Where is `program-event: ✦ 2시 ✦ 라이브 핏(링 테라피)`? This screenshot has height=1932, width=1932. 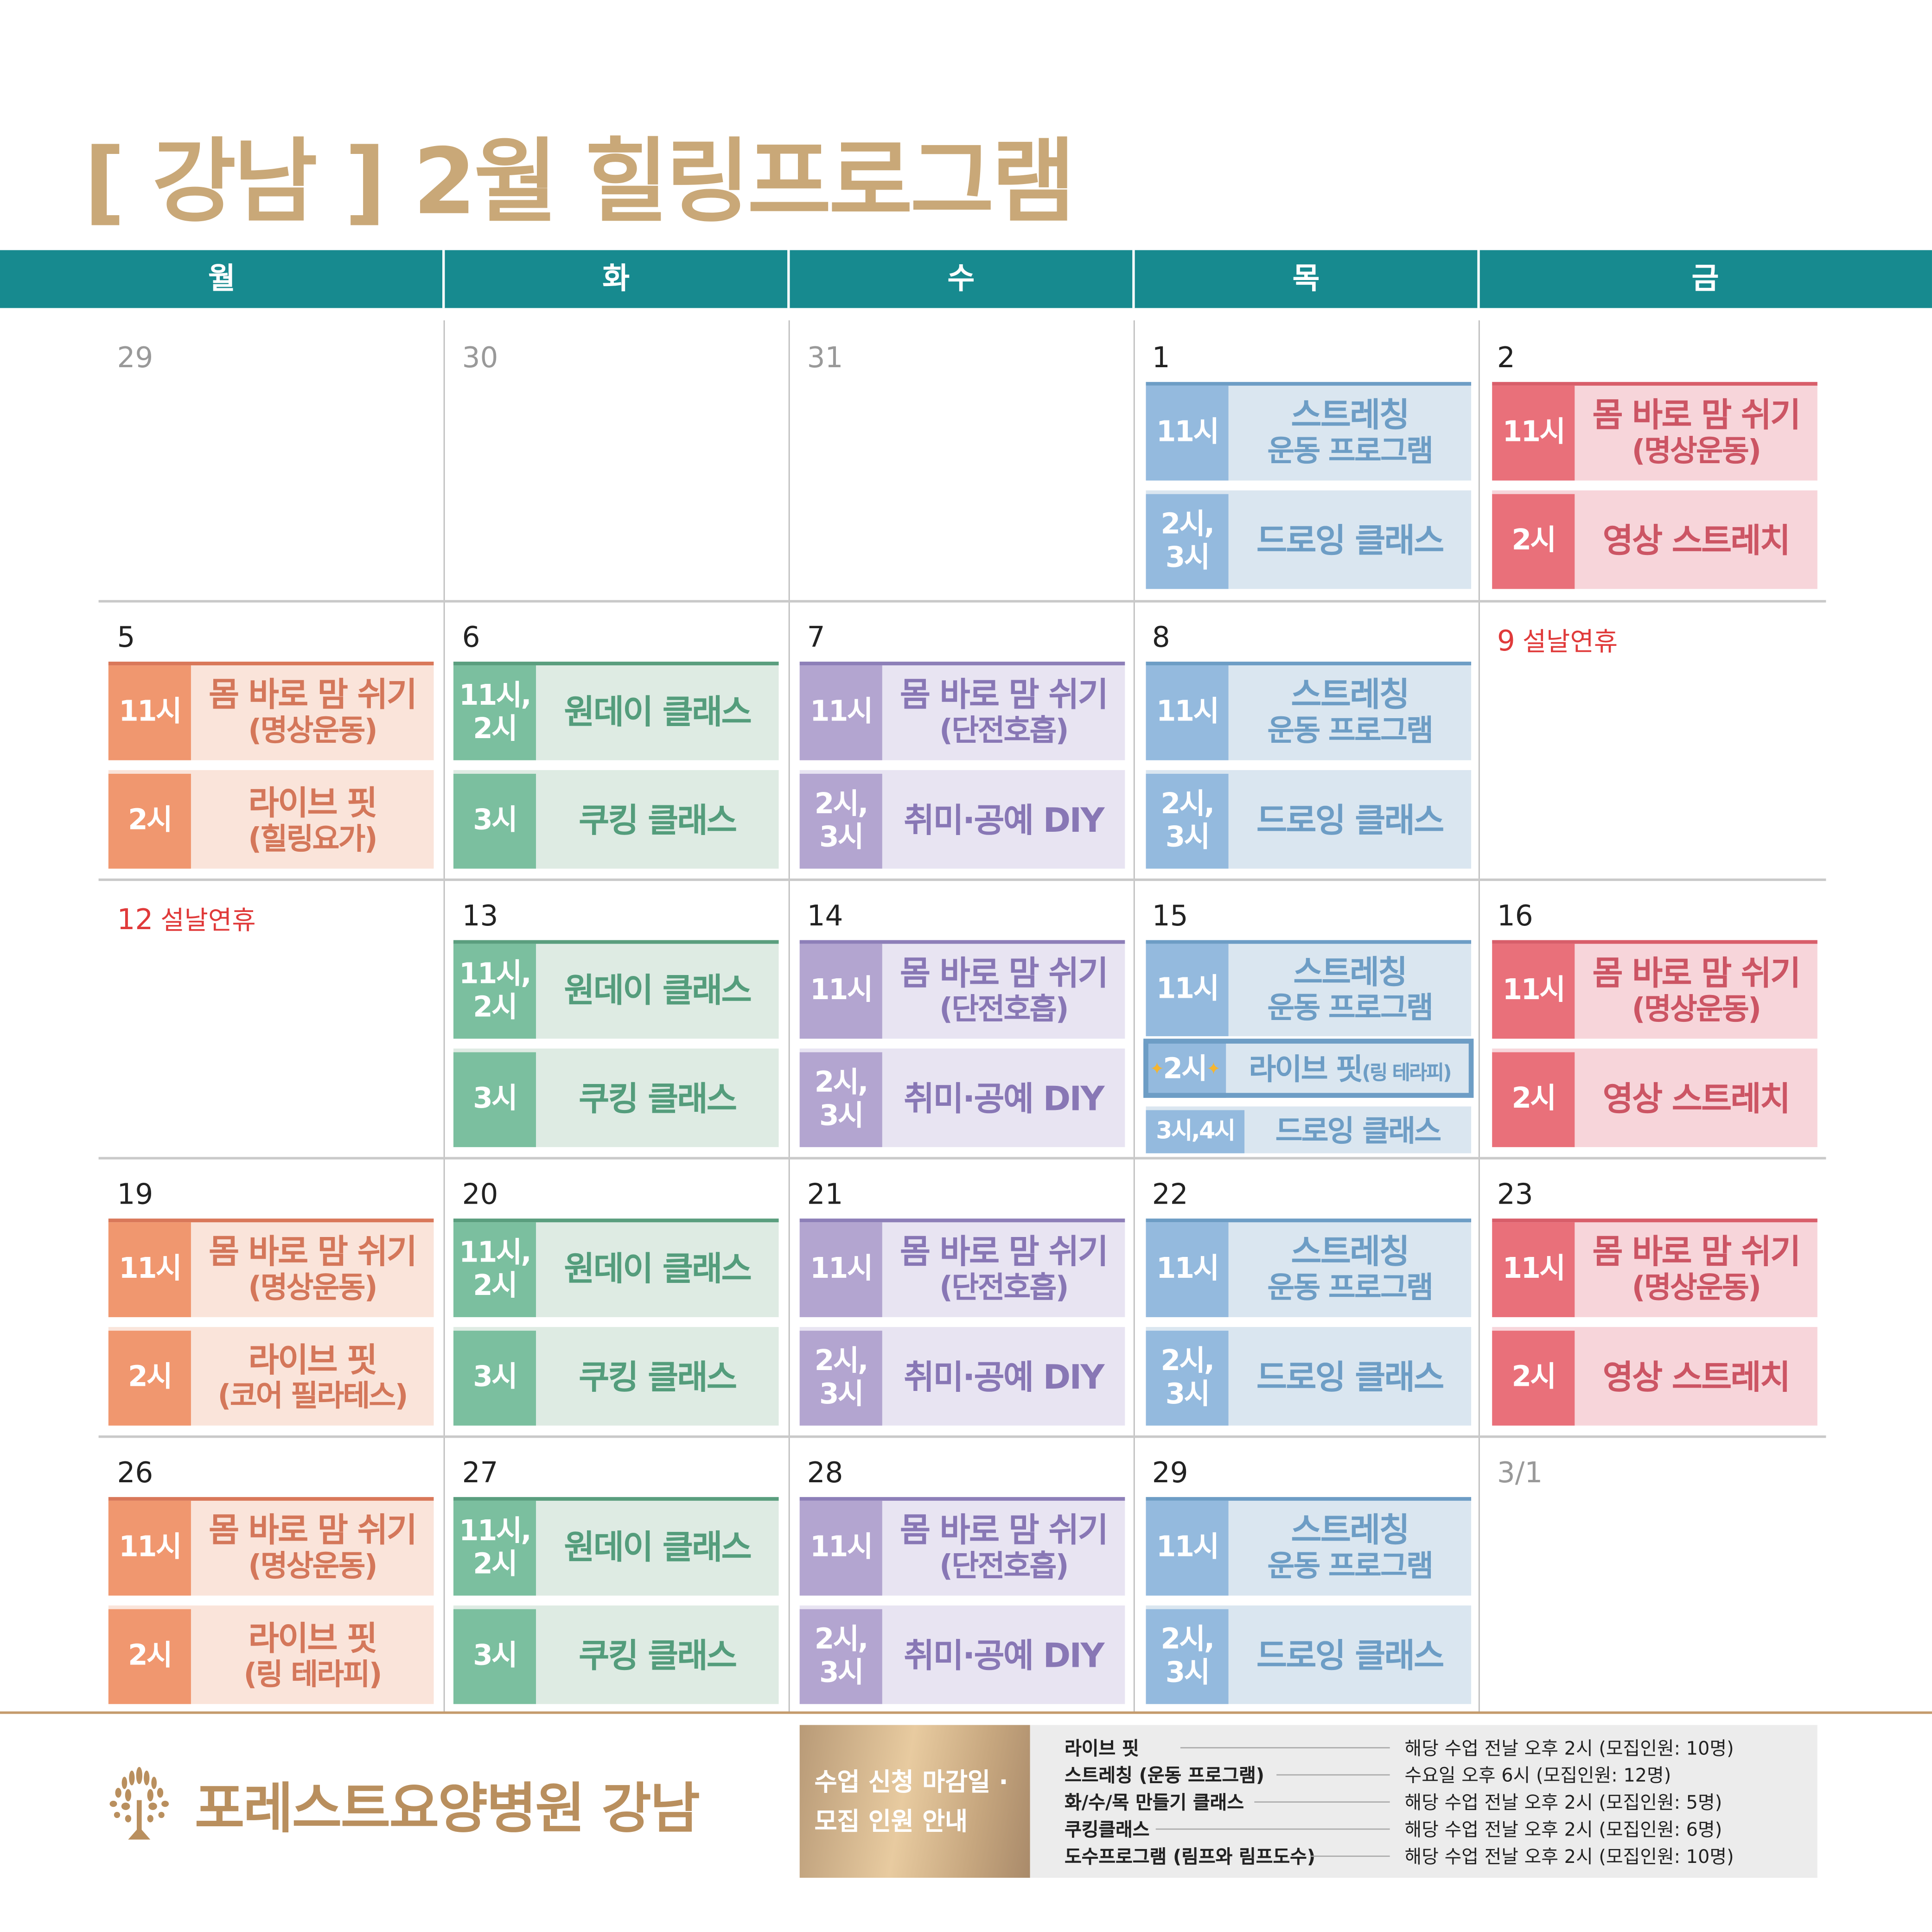 program-event: ✦ 2시 ✦ 라이브 핏(링 테라피) is located at coordinates (1309, 1069).